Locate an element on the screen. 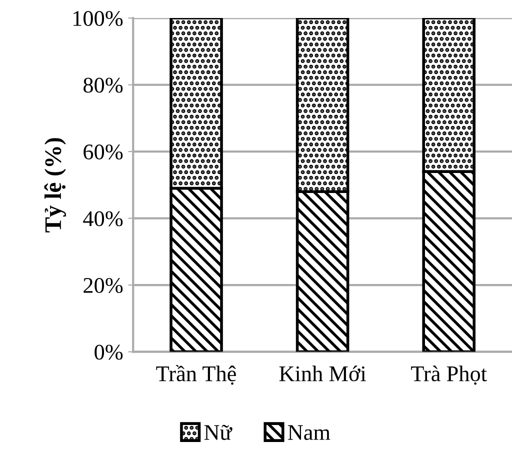 This screenshot has width=512, height=451. y-tick-label: 100% is located at coordinates (98, 18).